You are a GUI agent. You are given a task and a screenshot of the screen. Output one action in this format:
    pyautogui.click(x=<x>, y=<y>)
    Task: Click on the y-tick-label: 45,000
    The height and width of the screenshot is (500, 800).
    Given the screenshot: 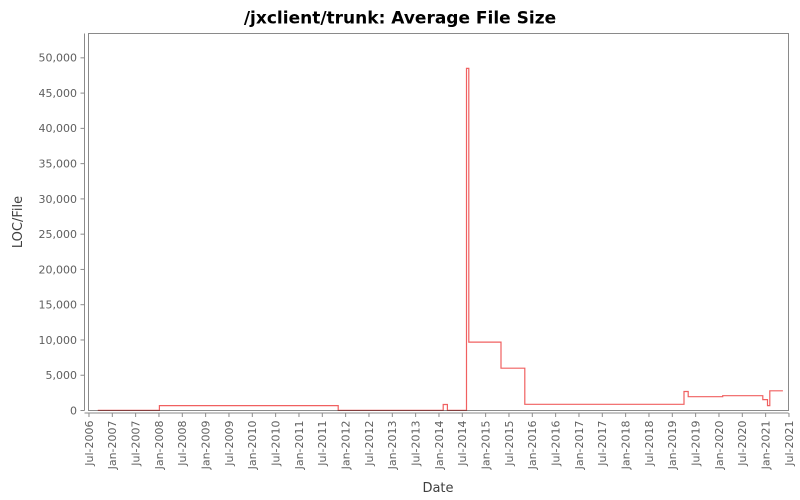 What is the action you would take?
    pyautogui.click(x=58, y=93)
    